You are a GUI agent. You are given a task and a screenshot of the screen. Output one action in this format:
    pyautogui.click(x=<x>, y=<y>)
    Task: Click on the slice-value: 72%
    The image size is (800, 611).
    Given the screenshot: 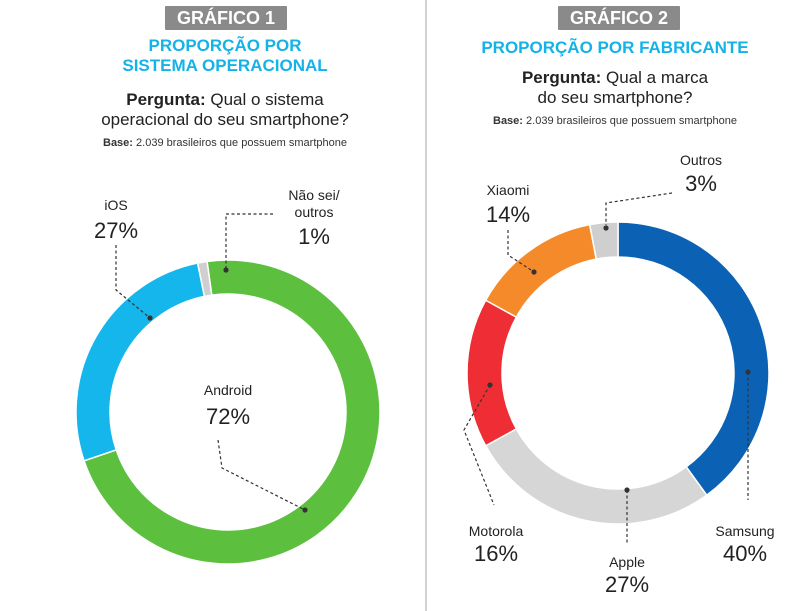 What is the action you would take?
    pyautogui.click(x=228, y=416)
    